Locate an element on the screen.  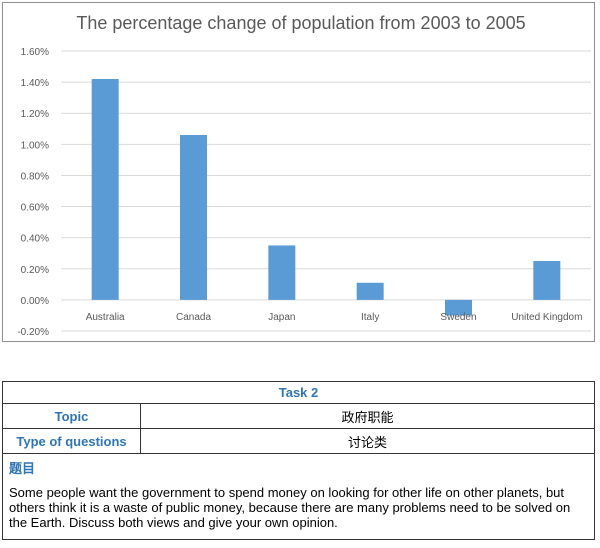
x-tick-label: Canada is located at coordinates (193, 317).